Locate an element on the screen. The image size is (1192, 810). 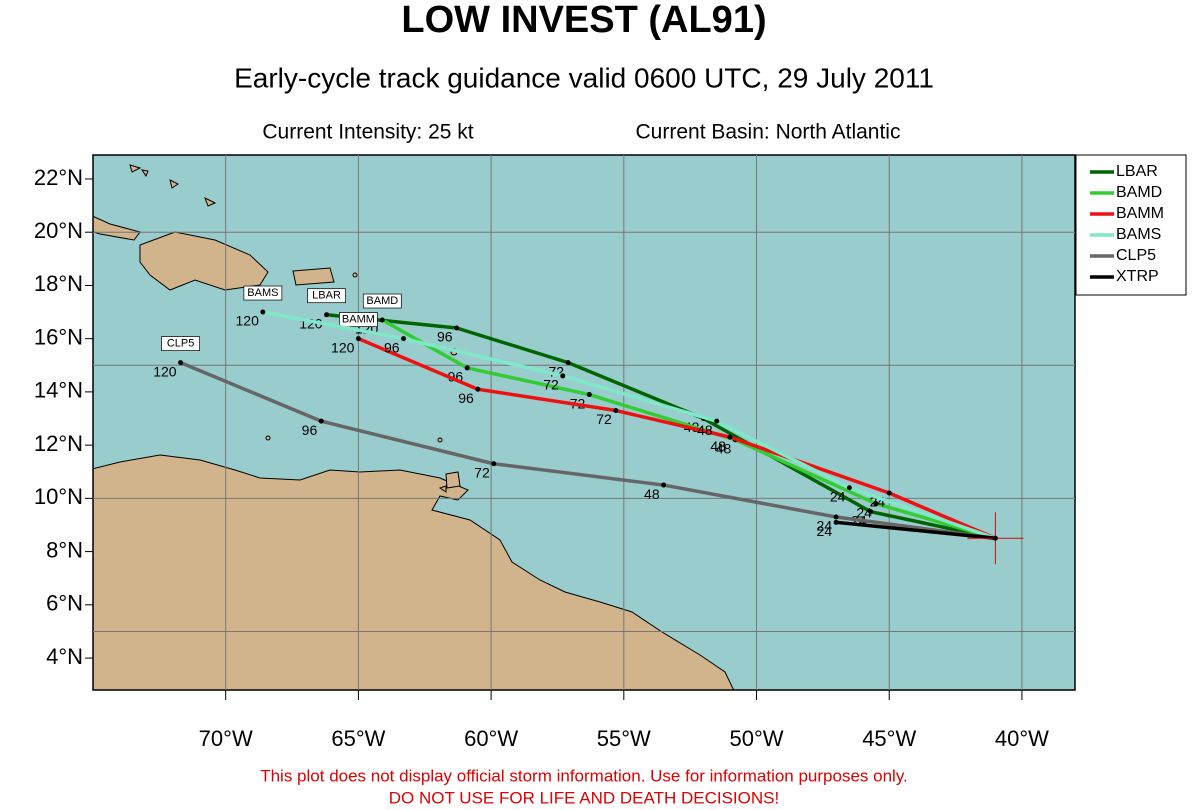
legend-label: LBAR is located at coordinates (1137, 171).